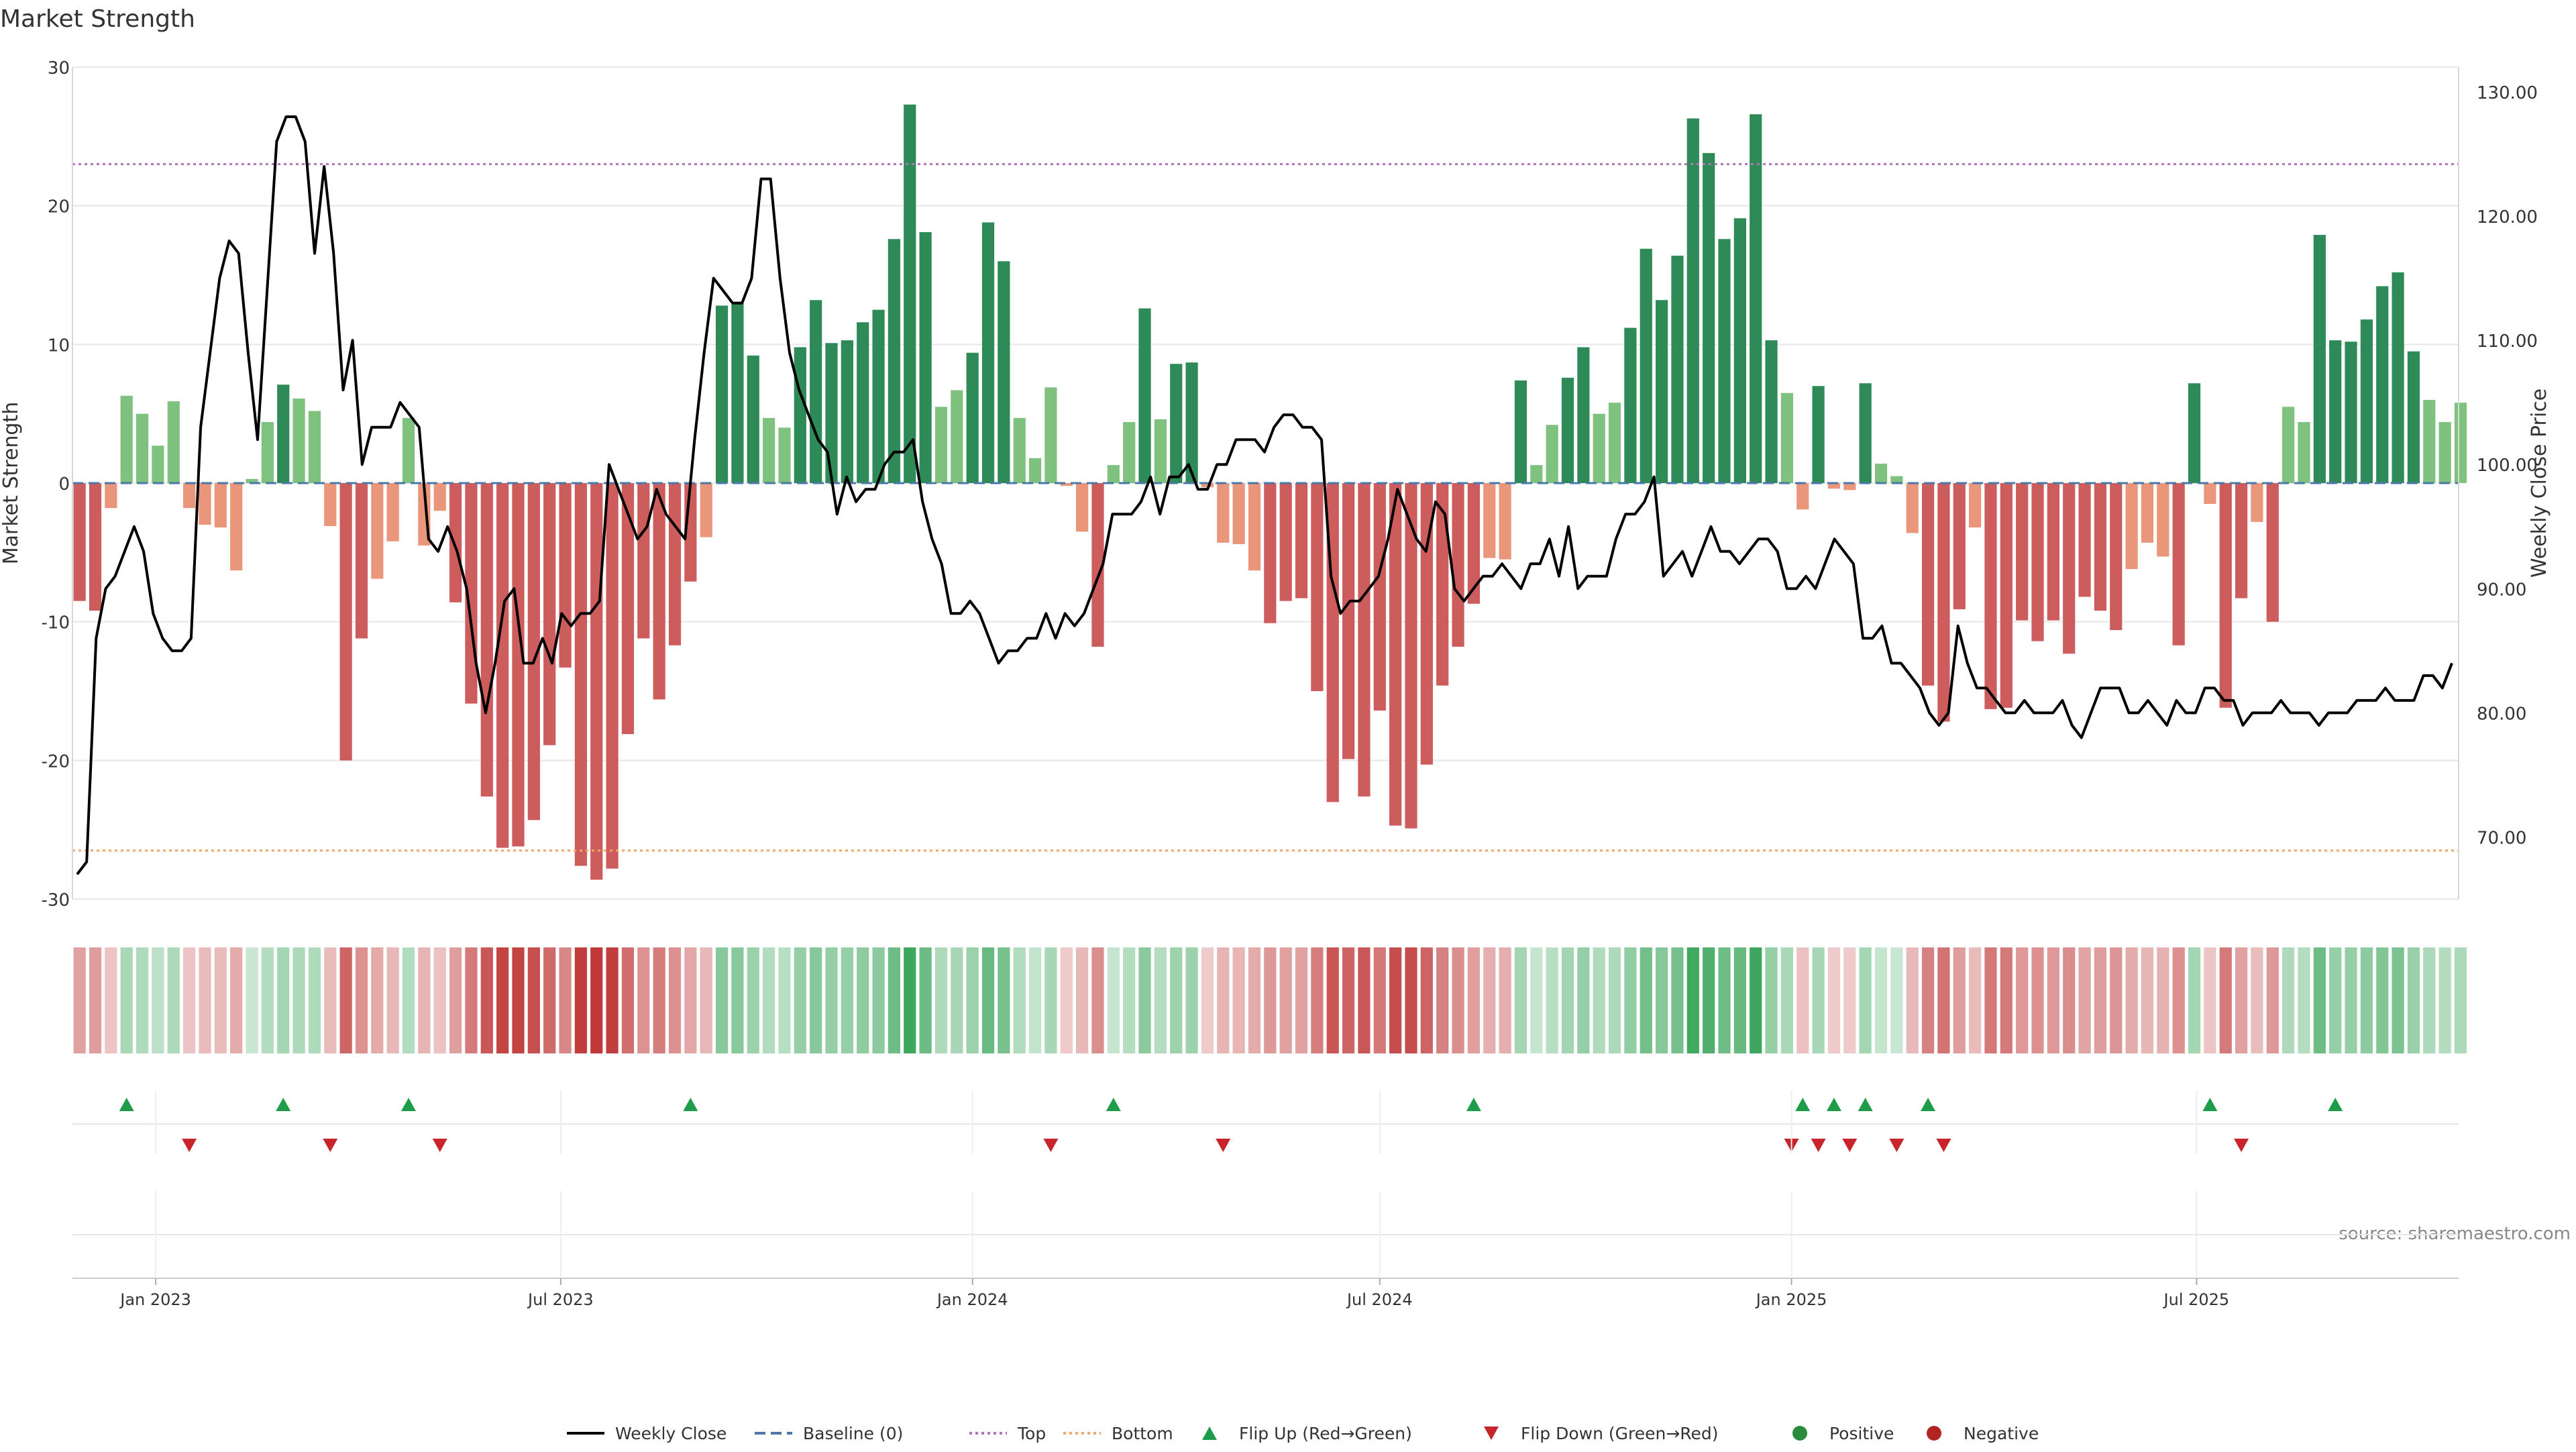 The height and width of the screenshot is (1452, 2576). I want to click on chart-title: Market Strength, so click(97, 19).